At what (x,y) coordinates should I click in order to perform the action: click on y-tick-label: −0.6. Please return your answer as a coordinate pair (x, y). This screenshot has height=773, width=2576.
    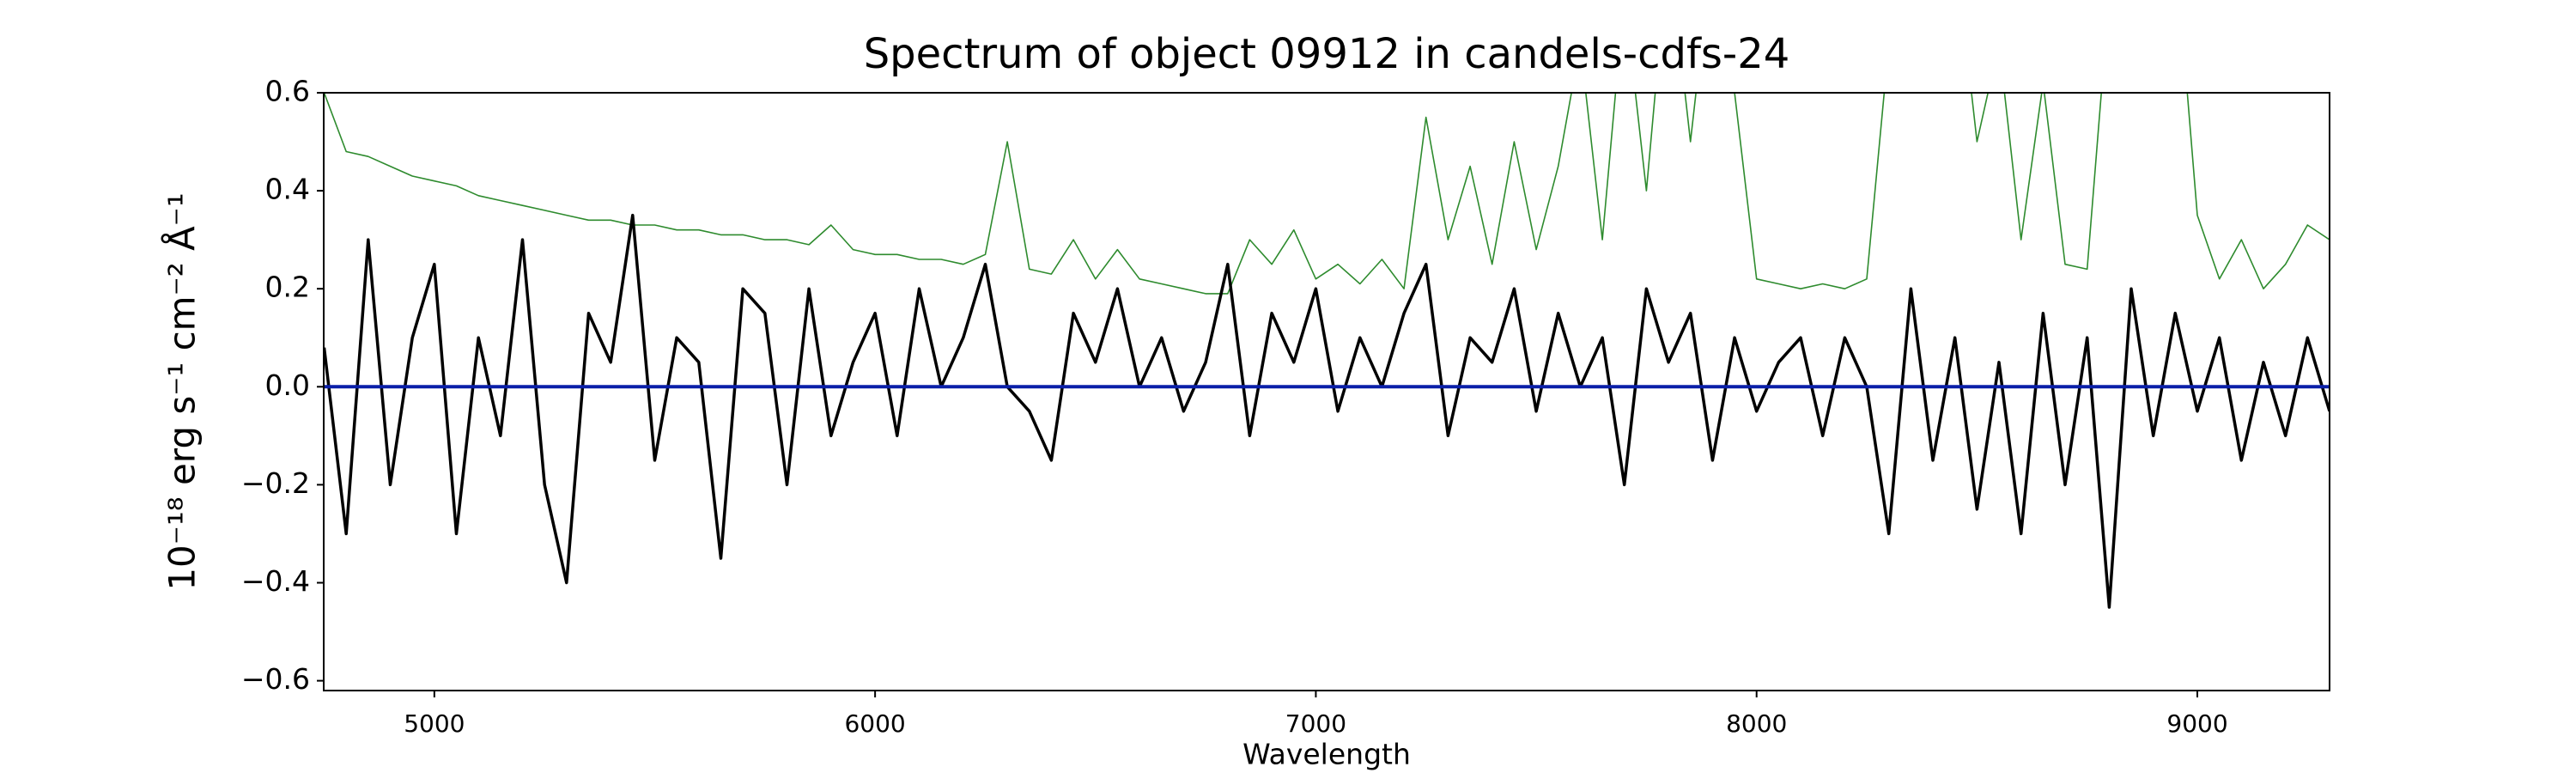
    Looking at the image, I should click on (275, 679).